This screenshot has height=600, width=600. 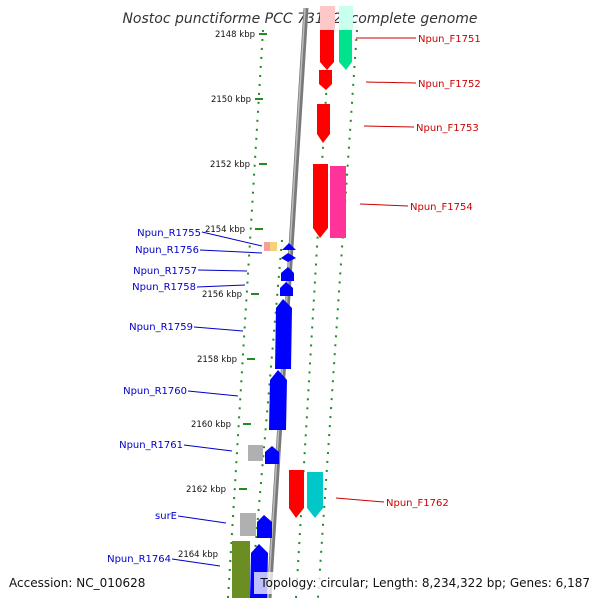 I want to click on gene-block-R1764, so click(x=241, y=569).